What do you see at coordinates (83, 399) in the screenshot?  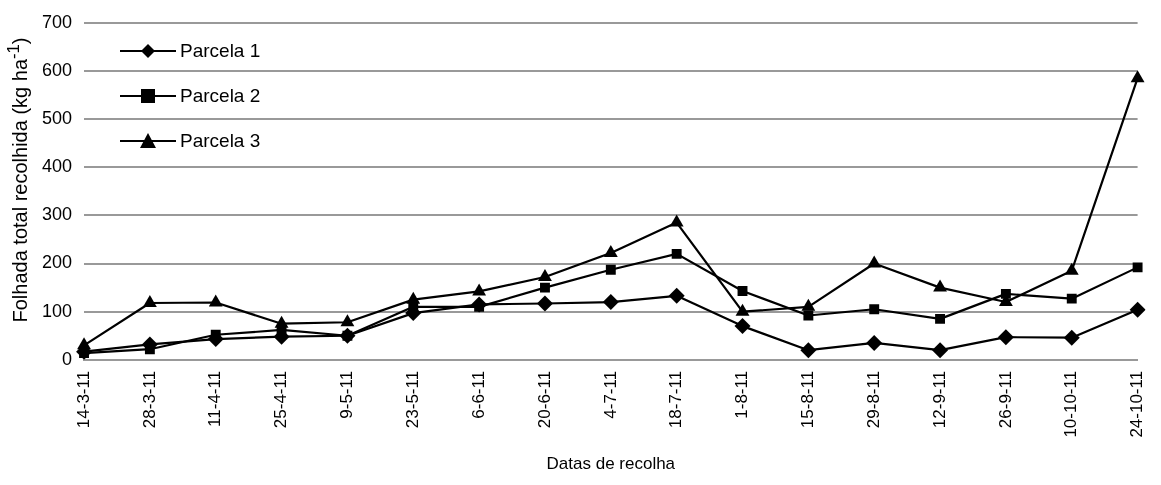 I see `x-tick-label: 14-3-11` at bounding box center [83, 399].